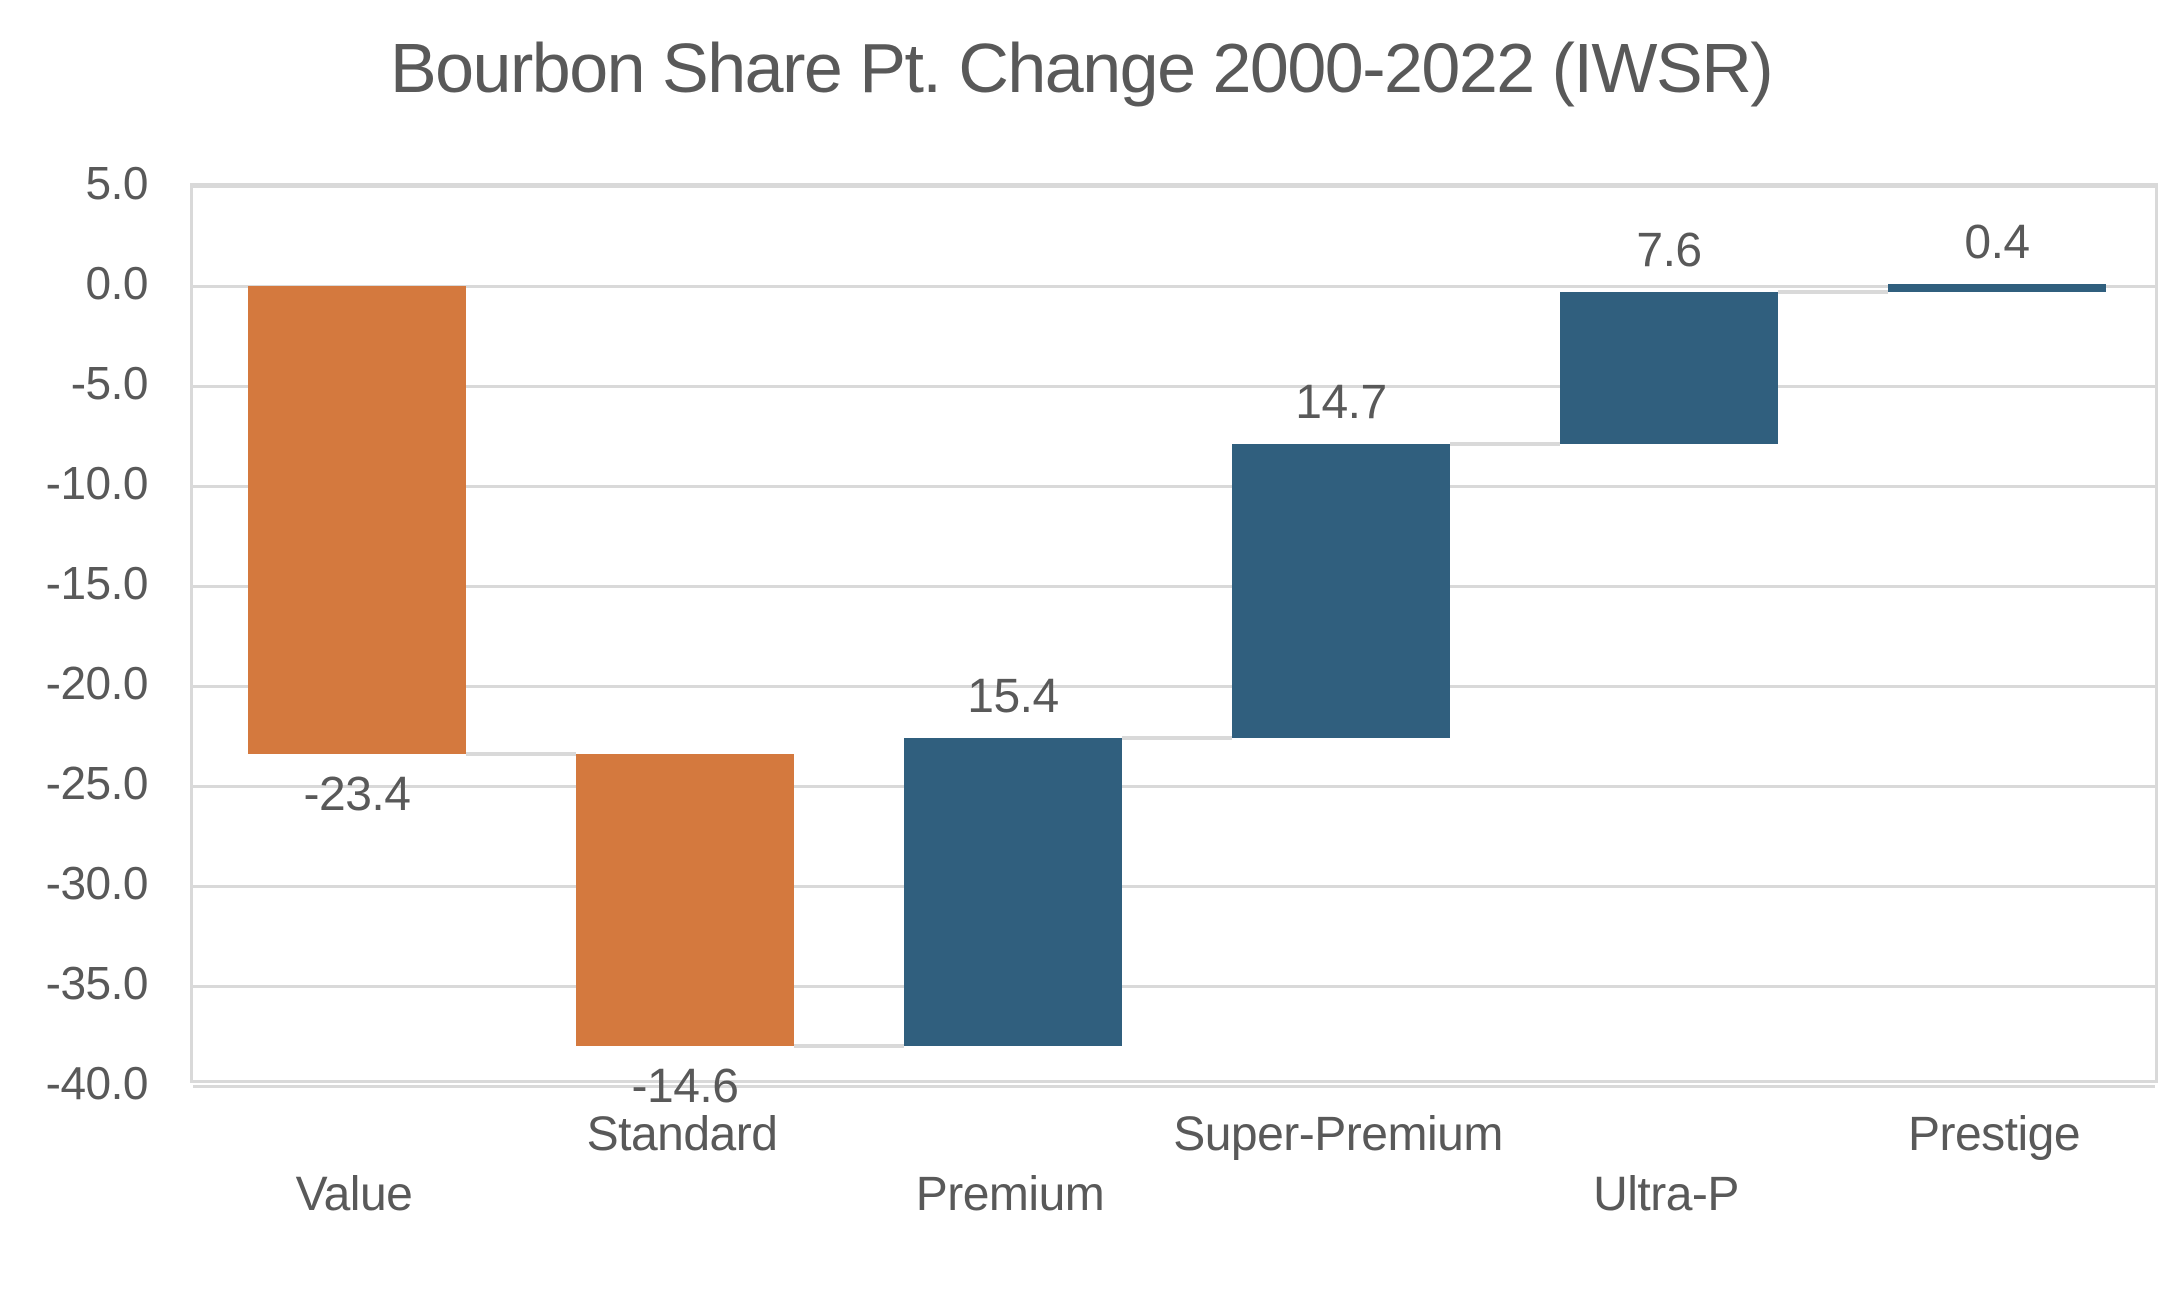 This screenshot has height=1292, width=2162. I want to click on y-tick-label: -30.0, so click(97, 883).